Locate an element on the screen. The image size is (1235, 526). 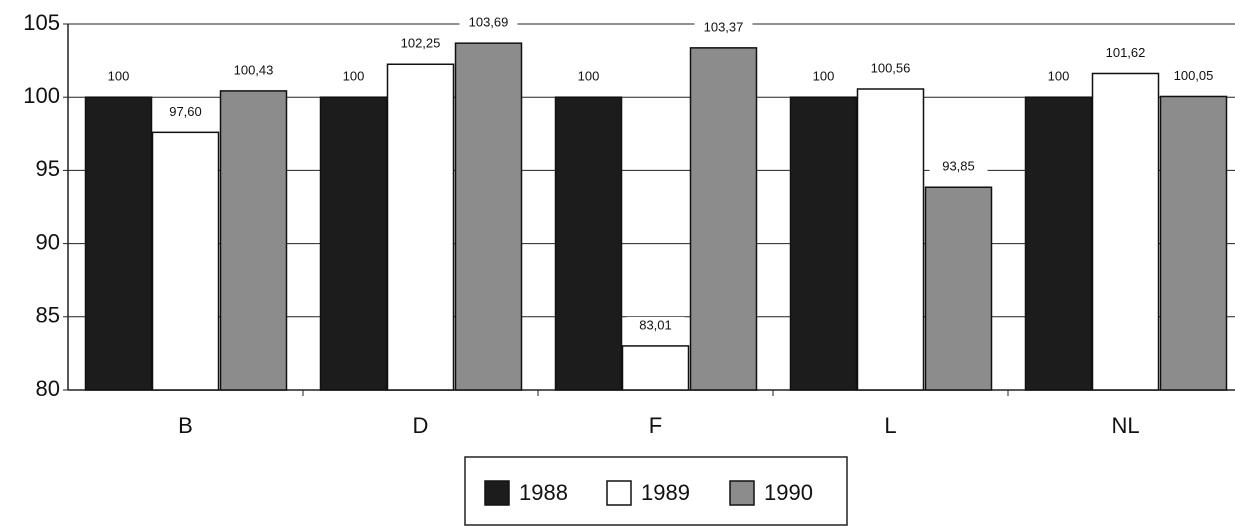
x-tick-label: D is located at coordinates (421, 425).